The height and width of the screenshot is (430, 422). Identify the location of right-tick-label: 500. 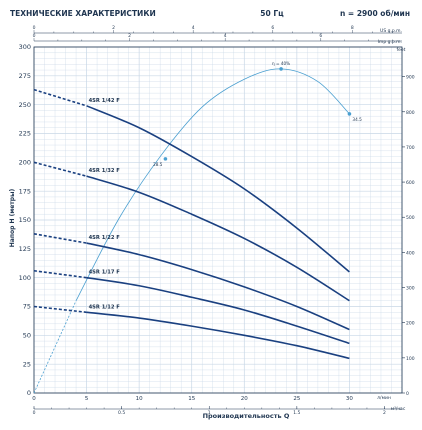
(410, 218).